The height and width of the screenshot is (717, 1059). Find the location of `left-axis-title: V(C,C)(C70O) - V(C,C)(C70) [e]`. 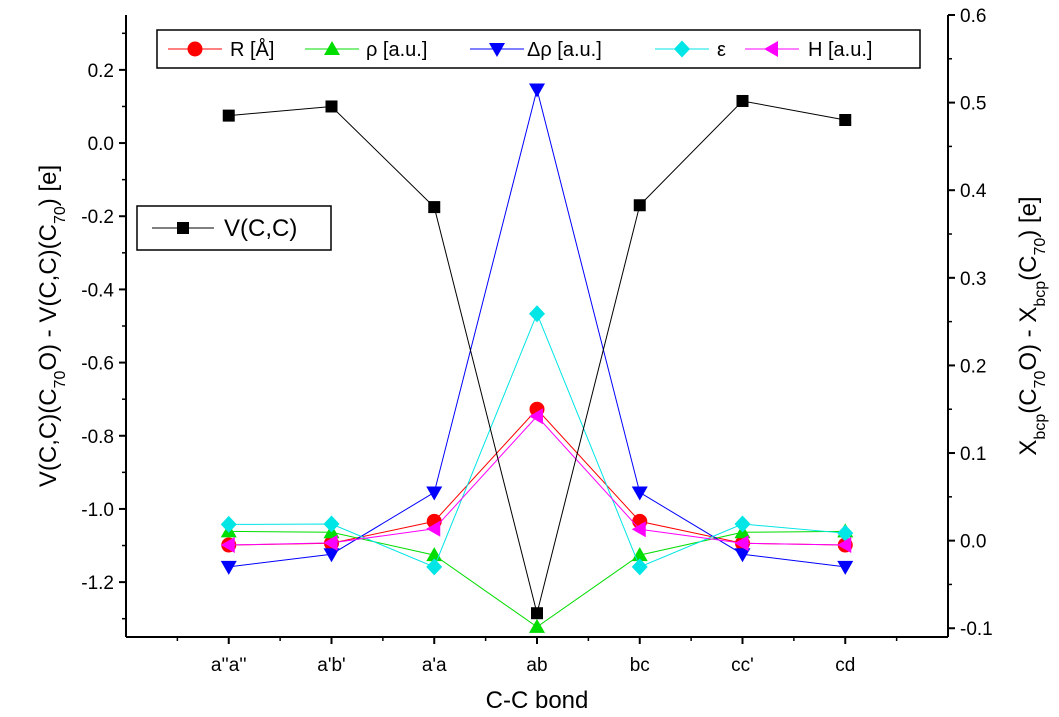

left-axis-title: V(C,C)(C70O) - V(C,C)(C70) [e] is located at coordinates (52, 326).